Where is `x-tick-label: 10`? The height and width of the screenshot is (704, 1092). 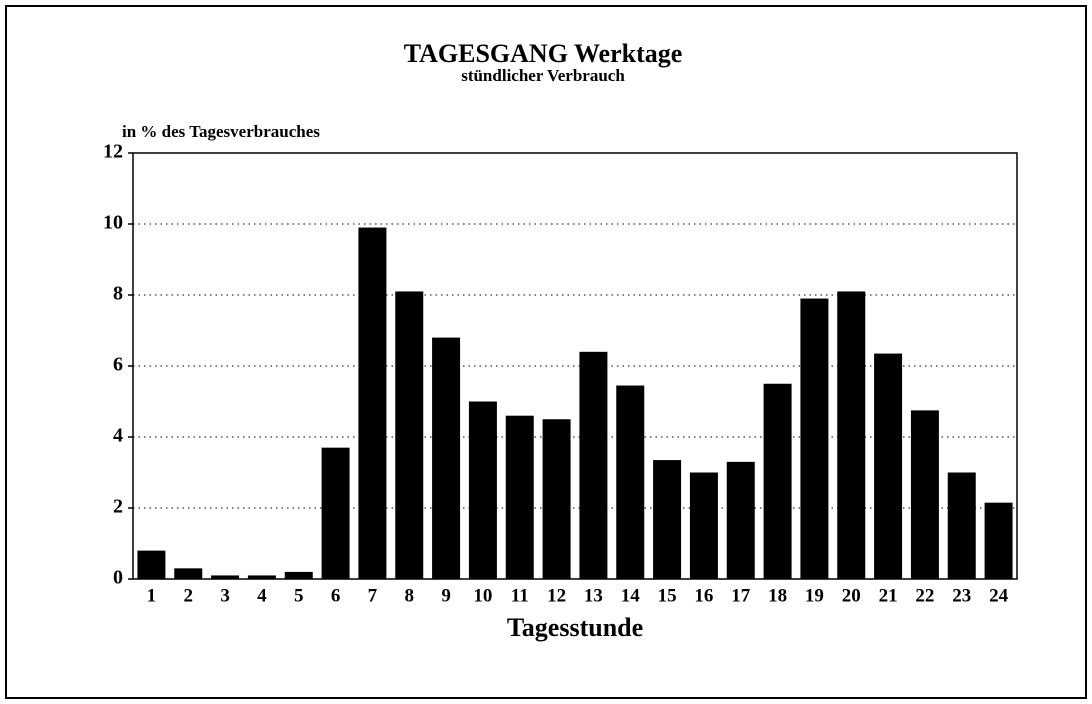
x-tick-label: 10 is located at coordinates (482, 595).